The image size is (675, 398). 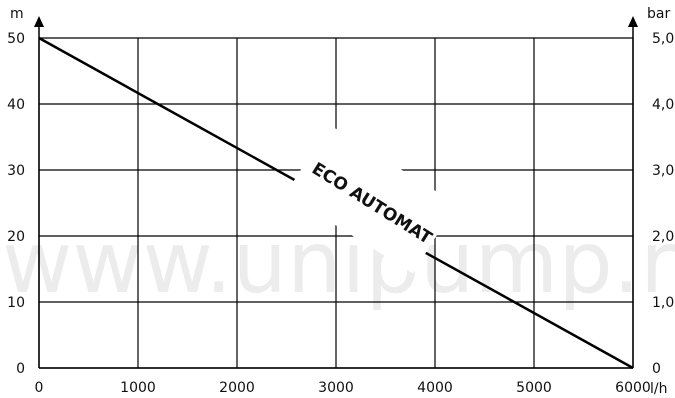 What do you see at coordinates (20, 369) in the screenshot?
I see `y-left-tick-label-0: 0` at bounding box center [20, 369].